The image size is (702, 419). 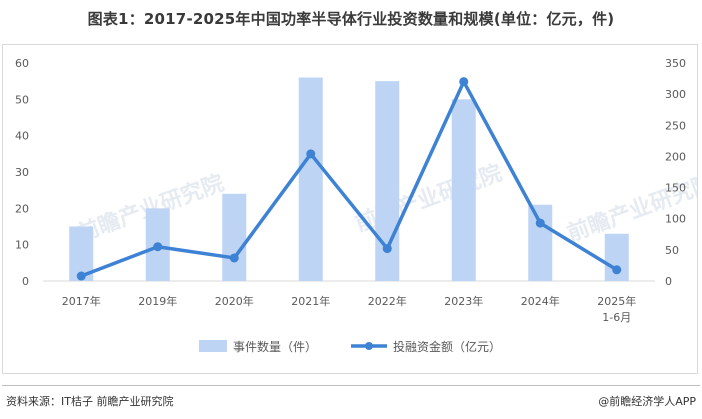 What do you see at coordinates (463, 301) in the screenshot?
I see `x-tick-label: 2023年` at bounding box center [463, 301].